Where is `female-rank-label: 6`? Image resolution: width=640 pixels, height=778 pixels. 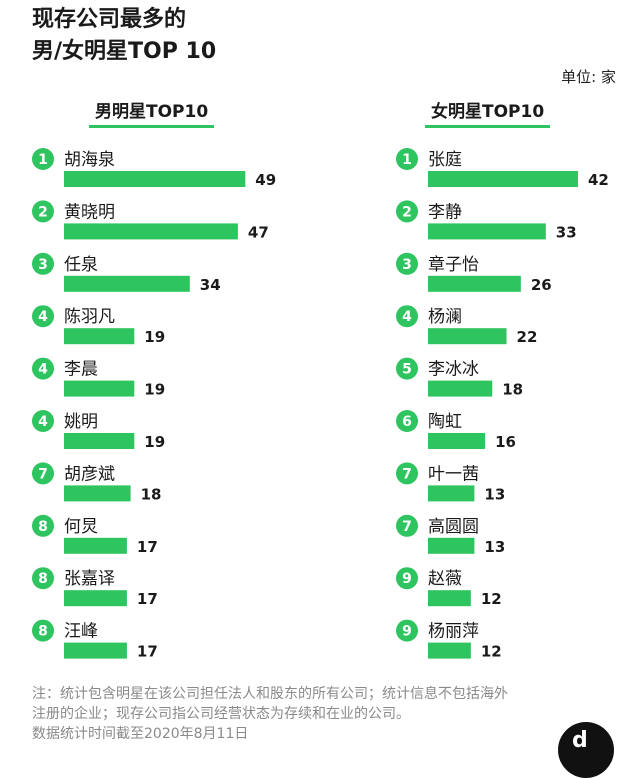
female-rank-label: 6 is located at coordinates (407, 422).